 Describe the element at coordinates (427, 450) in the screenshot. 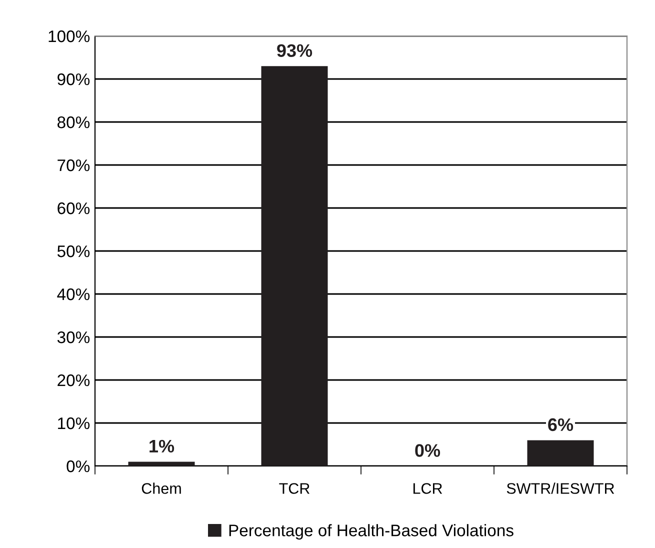

I see `text: 0%` at that location.